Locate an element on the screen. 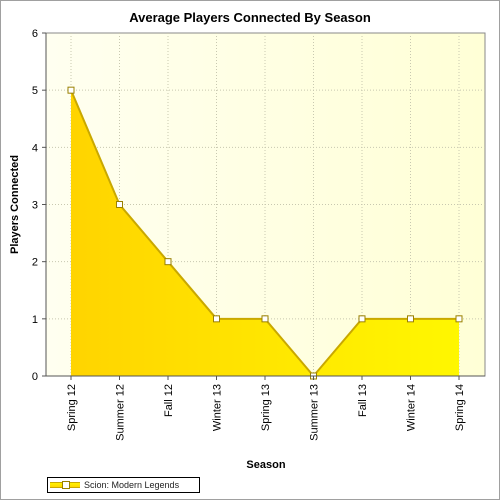 Image resolution: width=500 pixels, height=500 pixels. x-tick-label: Fall 12 is located at coordinates (169, 400).